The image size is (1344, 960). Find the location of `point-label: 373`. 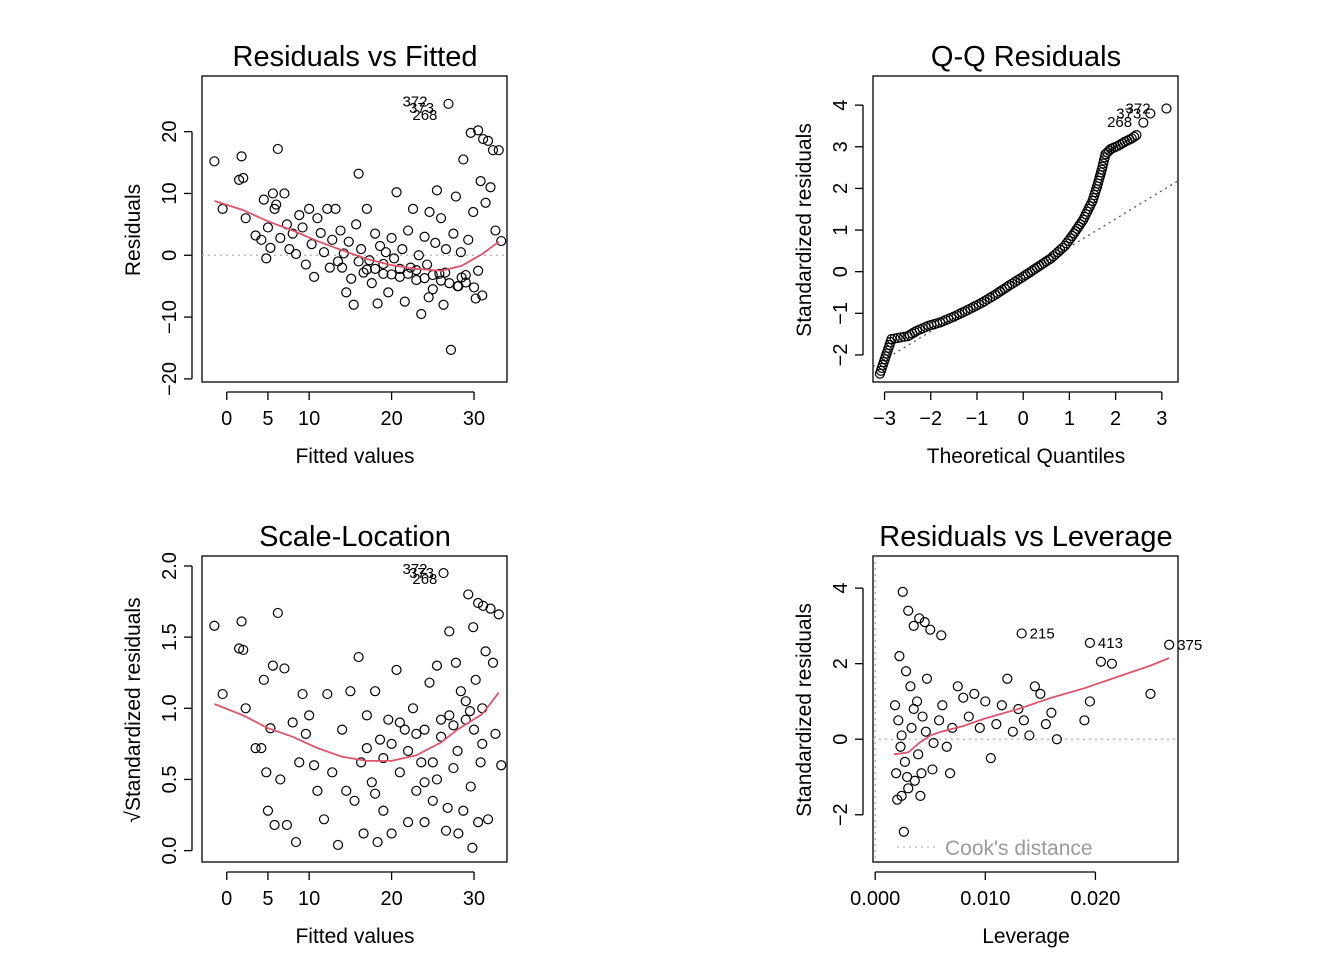

point-label: 373 is located at coordinates (421, 108).